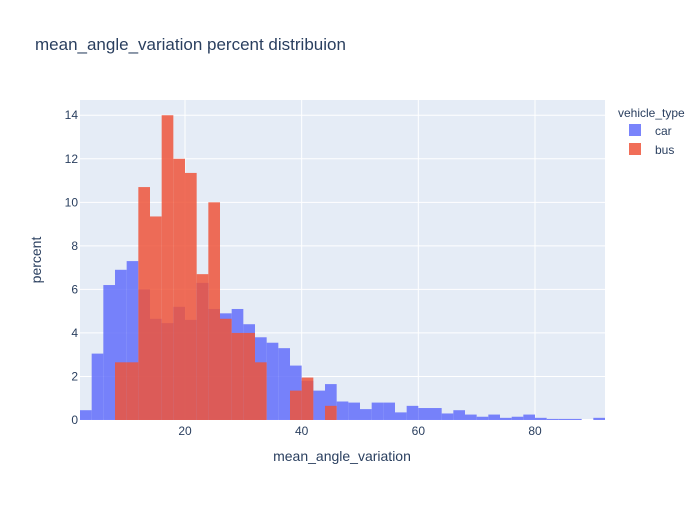 The image size is (700, 505). I want to click on x-axis-label: mean_angle_variation, so click(342, 456).